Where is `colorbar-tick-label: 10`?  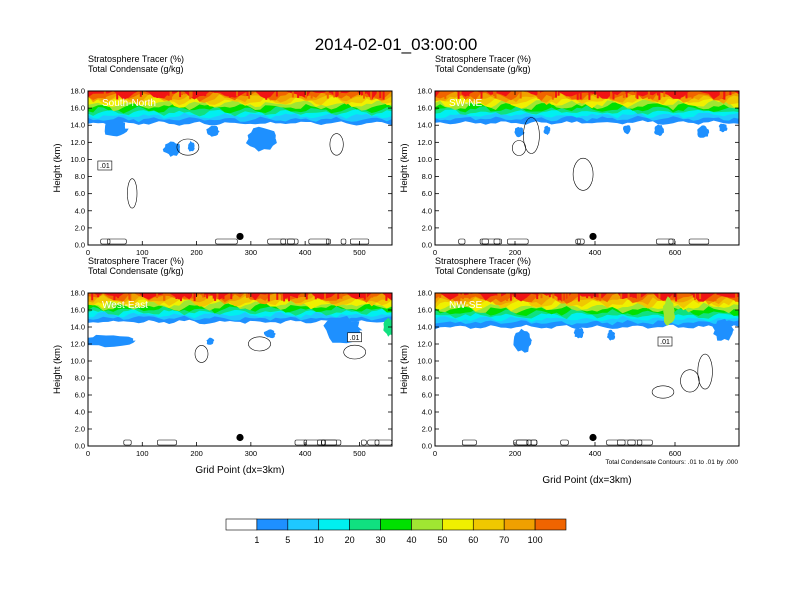
colorbar-tick-label: 10 is located at coordinates (319, 540).